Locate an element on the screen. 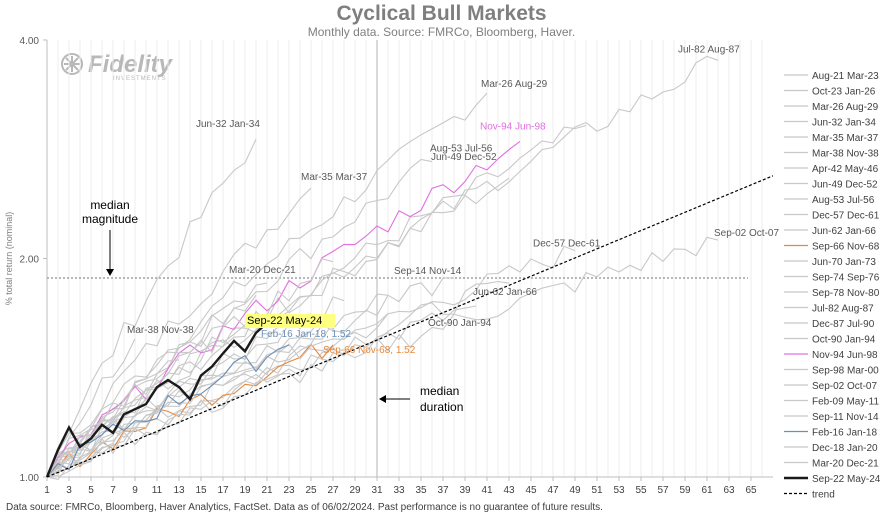 The width and height of the screenshot is (883, 520). x-tick-label: 17 is located at coordinates (223, 490).